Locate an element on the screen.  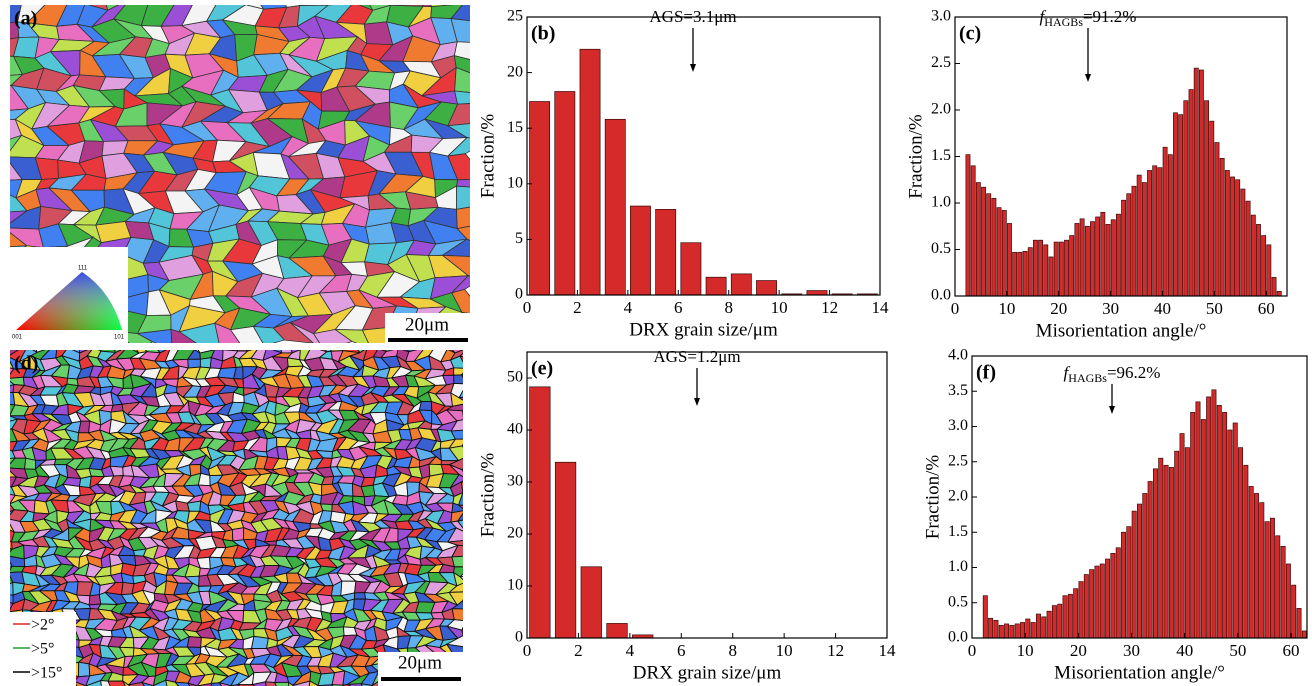
legend-label: >5° is located at coordinates (42, 649).